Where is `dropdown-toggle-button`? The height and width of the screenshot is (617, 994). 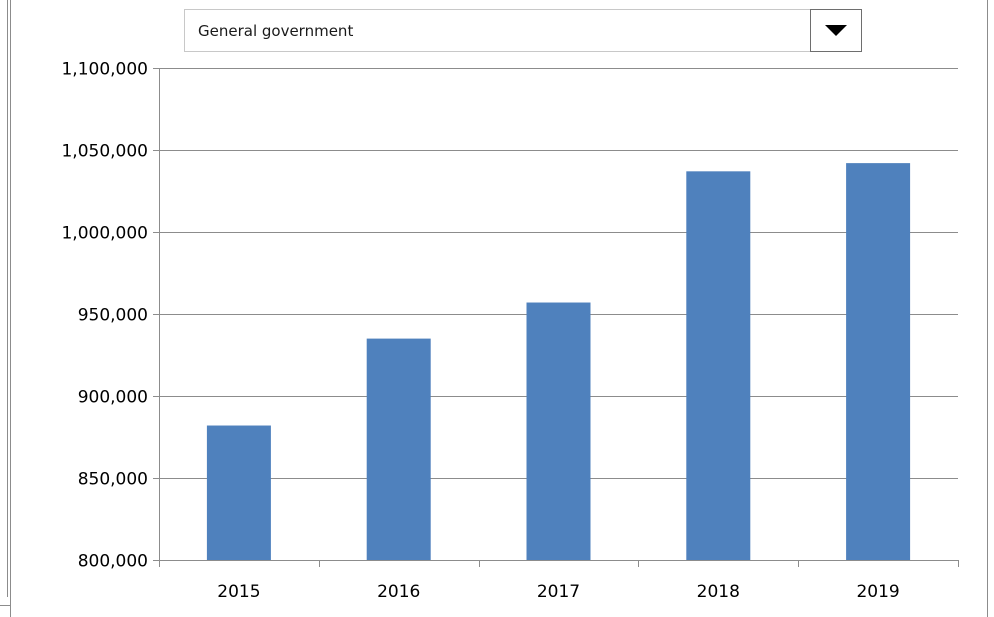
dropdown-toggle-button is located at coordinates (836, 30).